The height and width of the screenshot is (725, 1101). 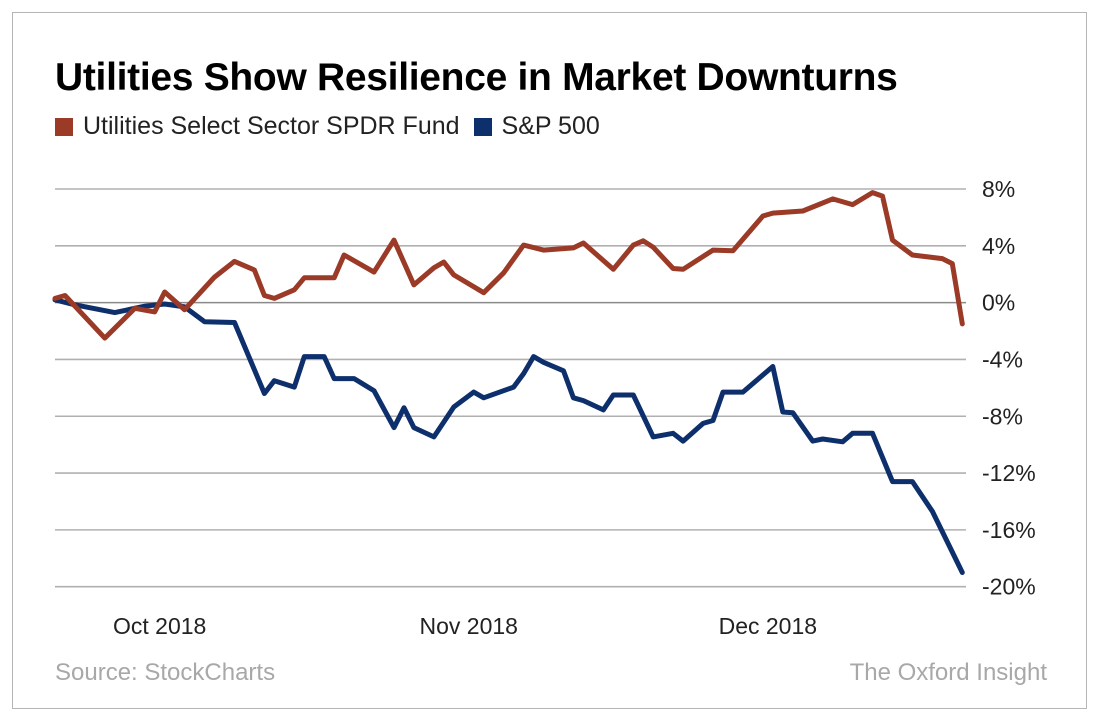 I want to click on brand-credit: The Oxford Insight, so click(x=948, y=672).